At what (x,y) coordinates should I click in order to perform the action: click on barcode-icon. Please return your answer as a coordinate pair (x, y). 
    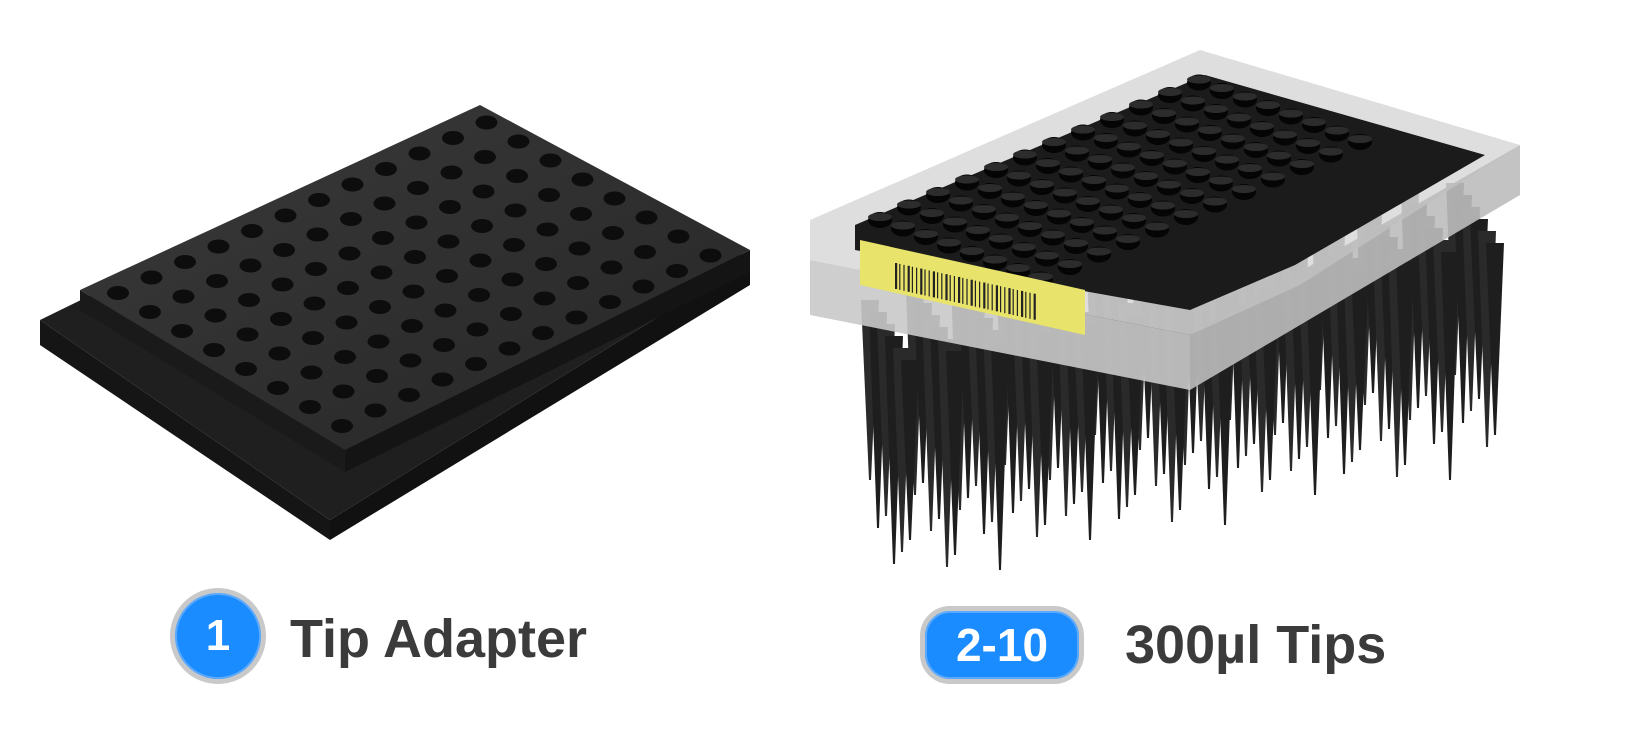
    Looking at the image, I should click on (965, 291).